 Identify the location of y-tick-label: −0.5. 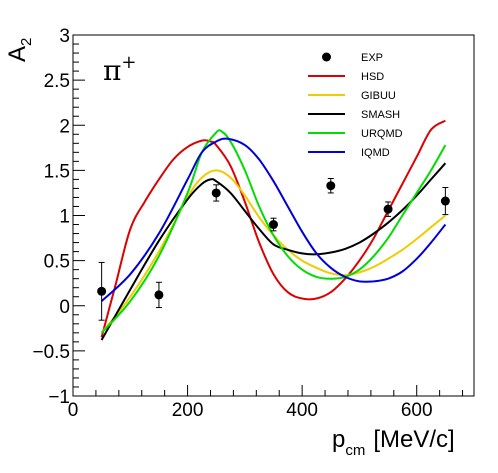
(51, 352).